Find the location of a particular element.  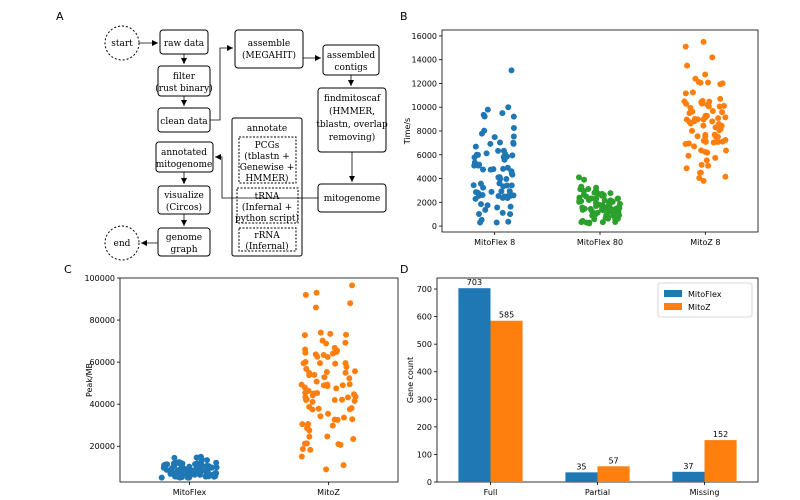

y-tick-label: 40000 is located at coordinates (102, 404).